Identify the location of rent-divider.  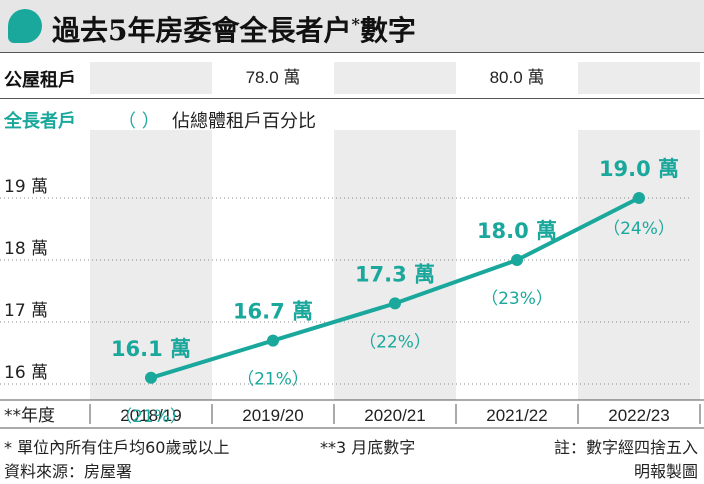
(352, 98).